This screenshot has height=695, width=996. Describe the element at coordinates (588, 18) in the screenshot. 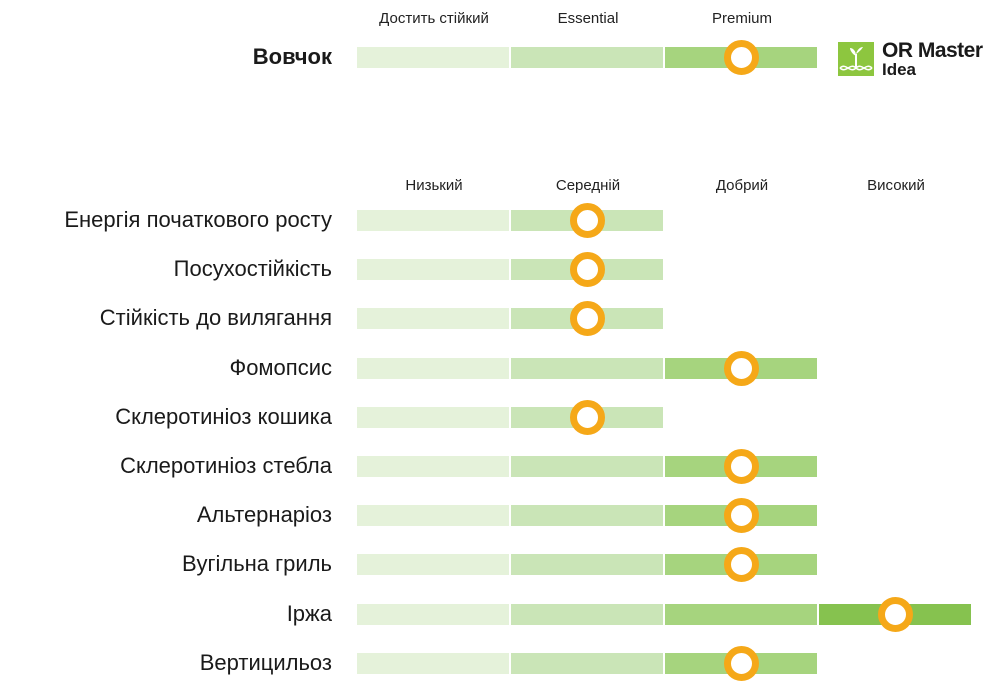

I see `category-header: Essential` at that location.